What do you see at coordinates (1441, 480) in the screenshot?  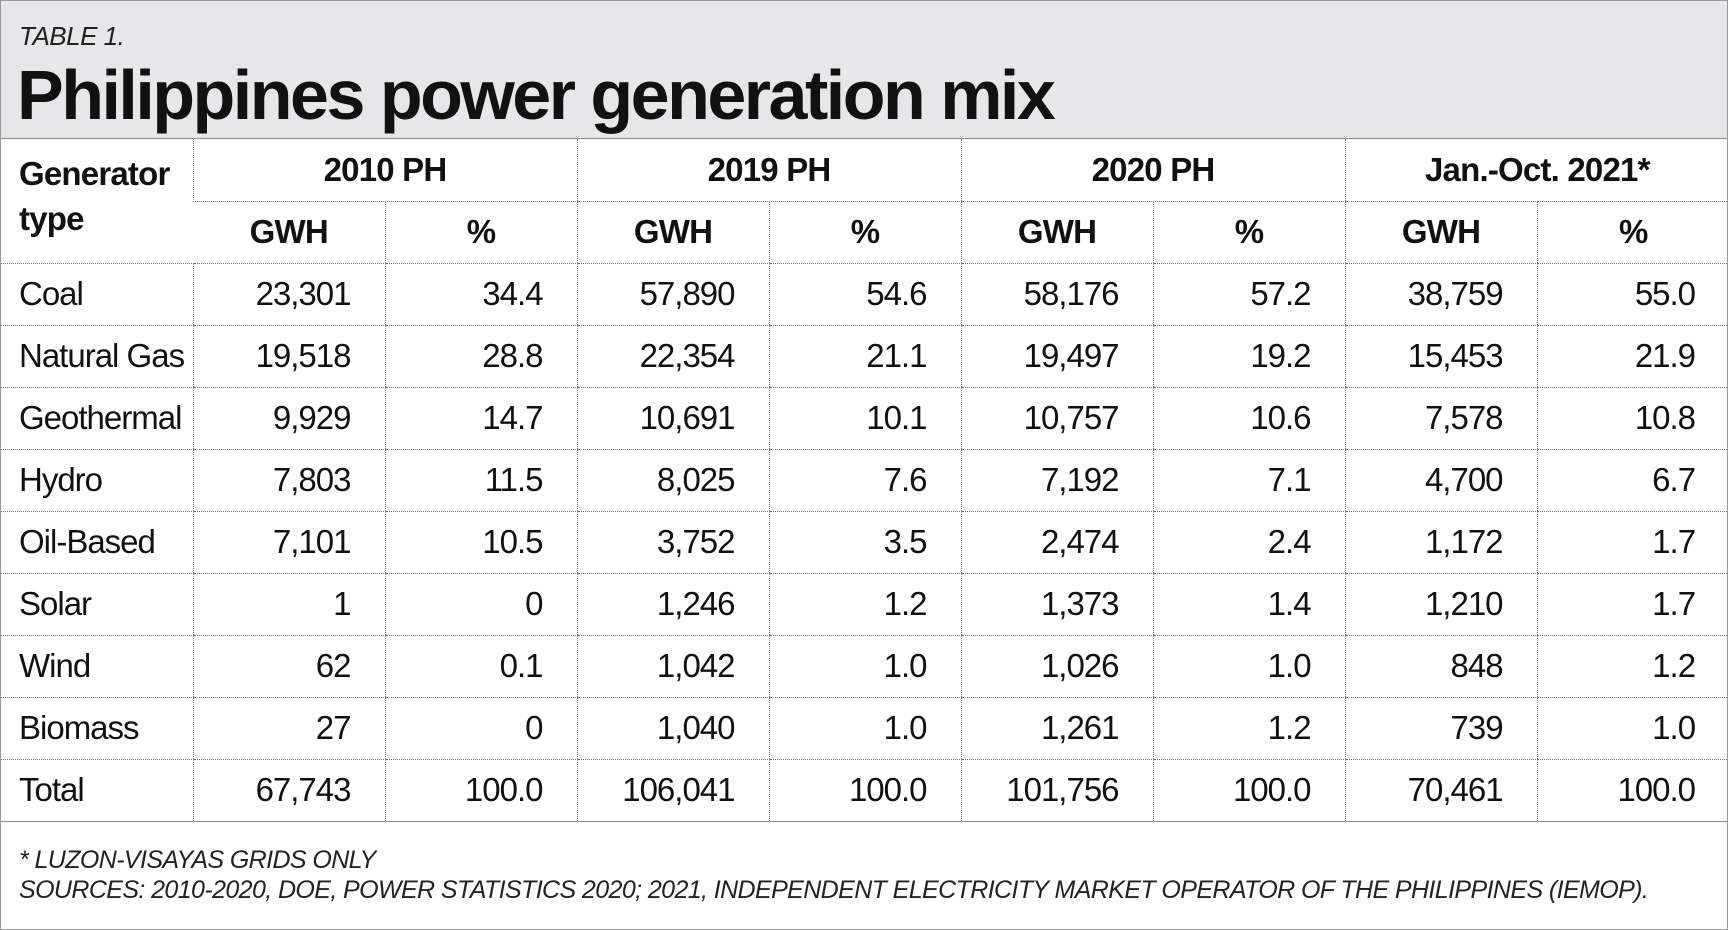 I see `gwh-value-cell: 4,700` at bounding box center [1441, 480].